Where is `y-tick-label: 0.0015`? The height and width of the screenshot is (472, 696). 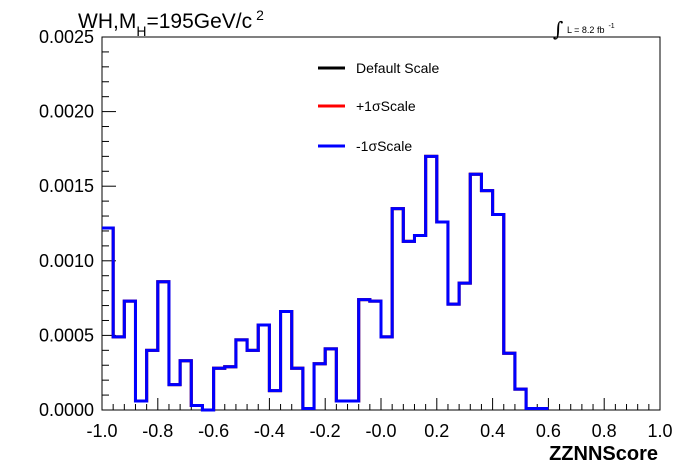 y-tick-label: 0.0015 is located at coordinates (66, 186).